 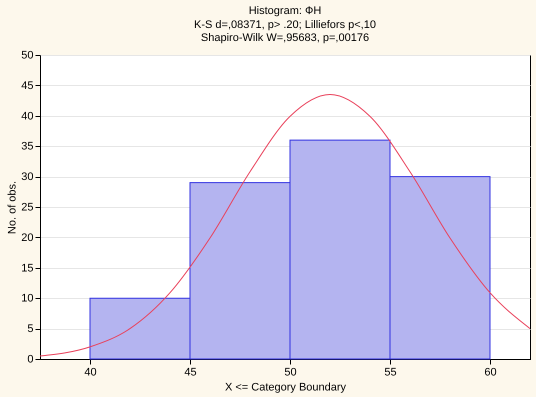 What do you see at coordinates (27, 86) in the screenshot?
I see `y-tick-label: 45` at bounding box center [27, 86].